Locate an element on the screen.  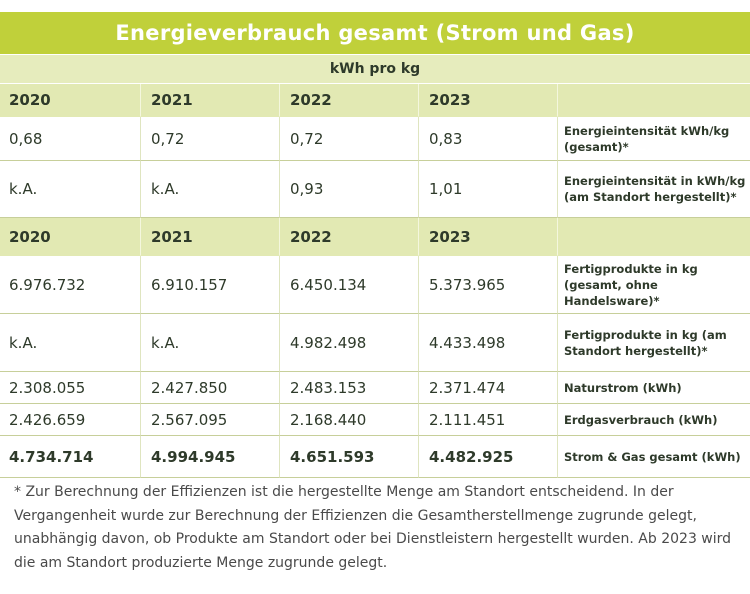
table-cell: 4.433.498 is located at coordinates (487, 343).